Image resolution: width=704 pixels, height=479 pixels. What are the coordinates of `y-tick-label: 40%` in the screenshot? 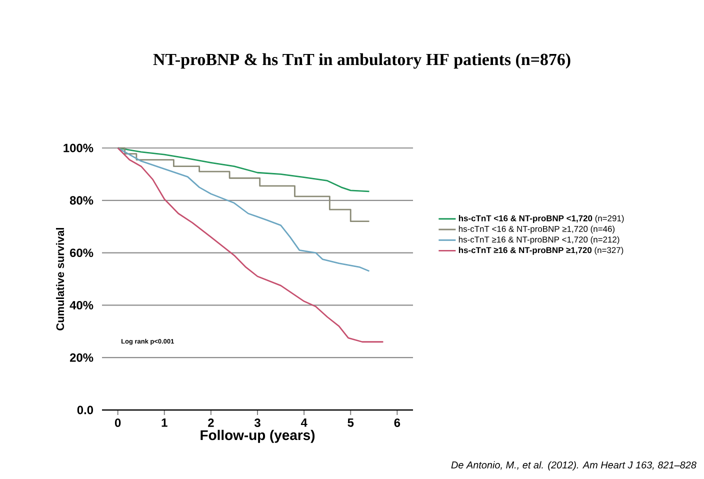 It's located at (82, 305).